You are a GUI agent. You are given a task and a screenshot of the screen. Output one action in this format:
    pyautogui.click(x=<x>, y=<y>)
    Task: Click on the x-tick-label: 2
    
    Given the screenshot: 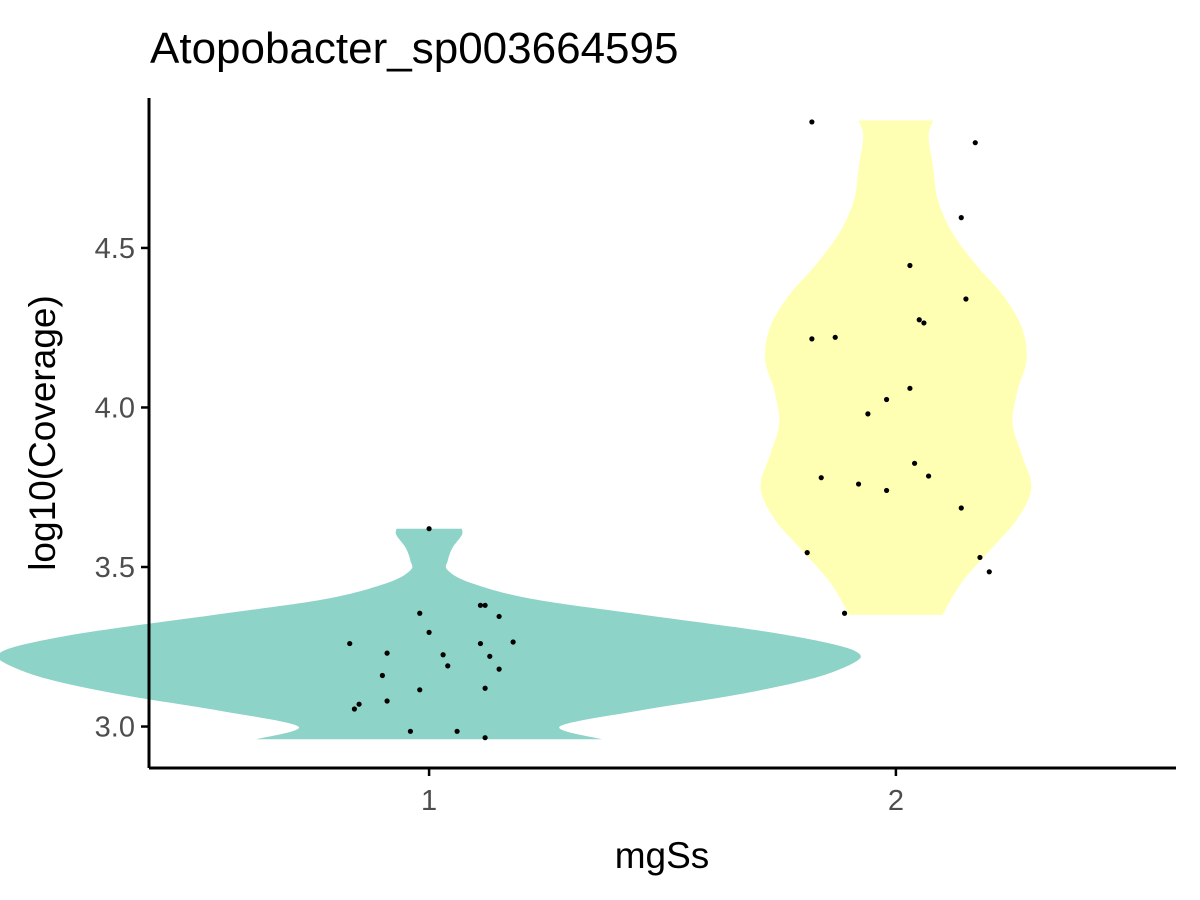 What is the action you would take?
    pyautogui.click(x=896, y=801)
    